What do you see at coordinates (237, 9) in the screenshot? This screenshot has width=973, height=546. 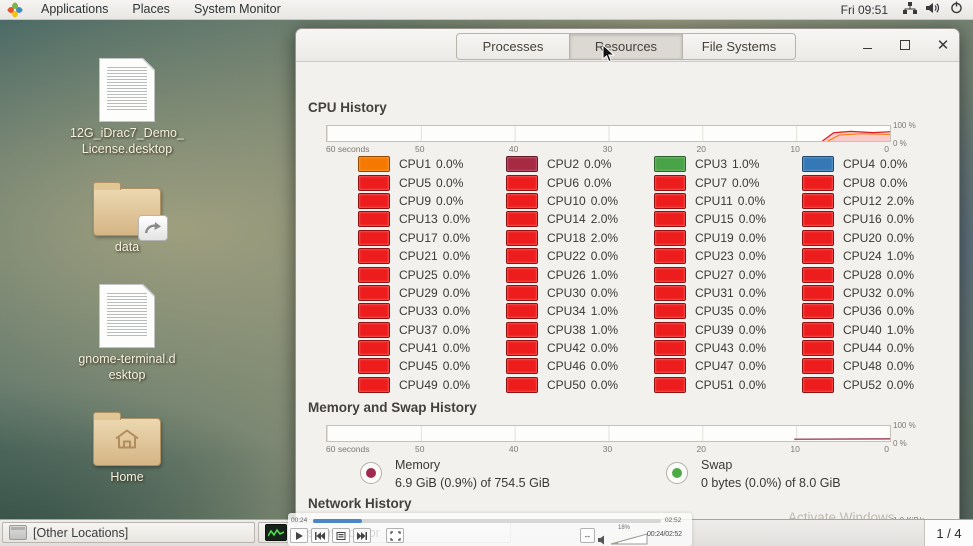 I see `menu-system-monitor: System Monitor` at bounding box center [237, 9].